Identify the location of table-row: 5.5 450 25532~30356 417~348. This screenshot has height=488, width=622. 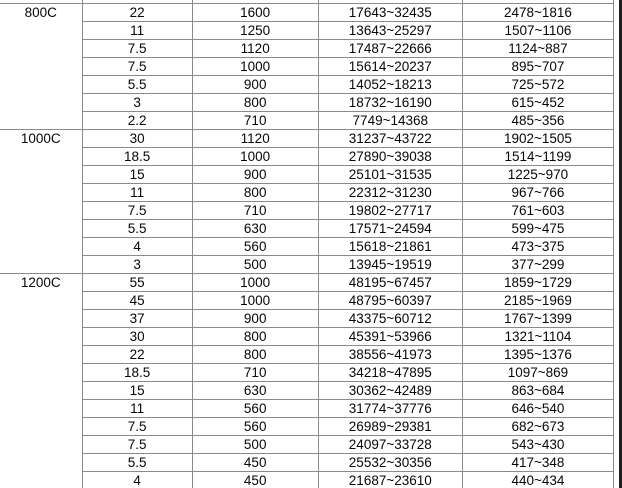
(307, 462).